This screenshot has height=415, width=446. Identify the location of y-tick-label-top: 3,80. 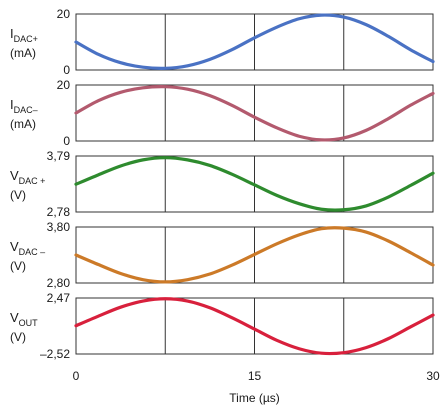
(59, 227).